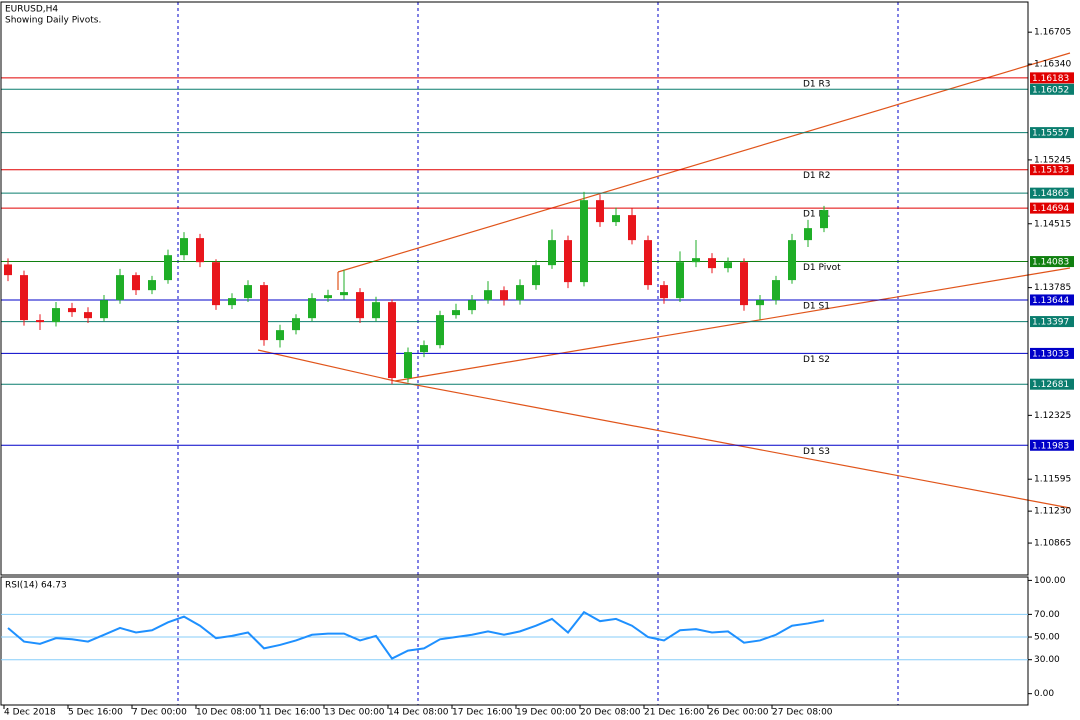 Image resolution: width=1080 pixels, height=720 pixels. Describe the element at coordinates (1050, 581) in the screenshot. I see `rsi-y-tick-label: 100.00` at that location.